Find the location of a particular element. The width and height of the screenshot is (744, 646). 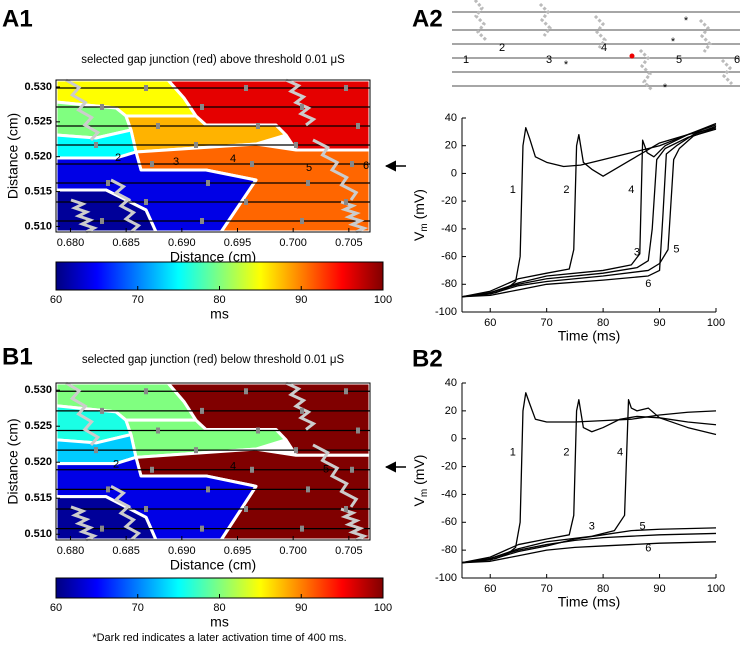

y-tick-label: 0.530 is located at coordinates (38, 390).